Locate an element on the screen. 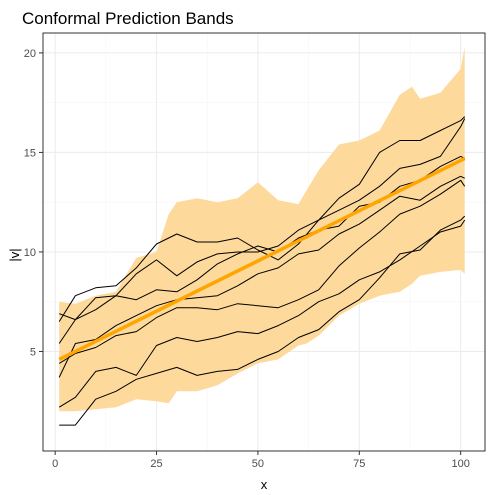 The width and height of the screenshot is (492, 495). y-tick-label: 10 is located at coordinates (30, 253).